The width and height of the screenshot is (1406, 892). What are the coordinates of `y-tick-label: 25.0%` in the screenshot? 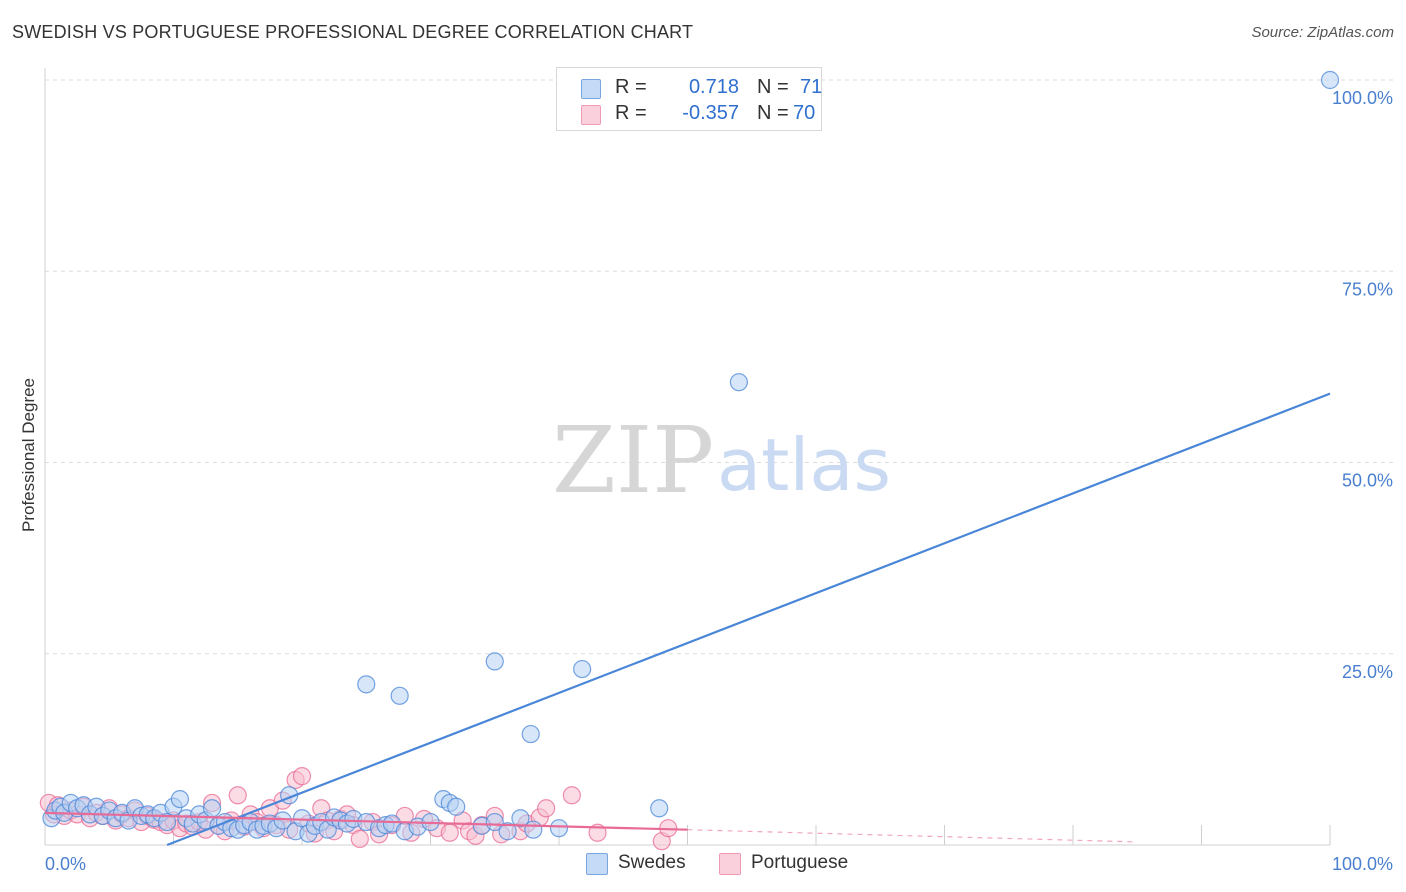 It's located at (1367, 672).